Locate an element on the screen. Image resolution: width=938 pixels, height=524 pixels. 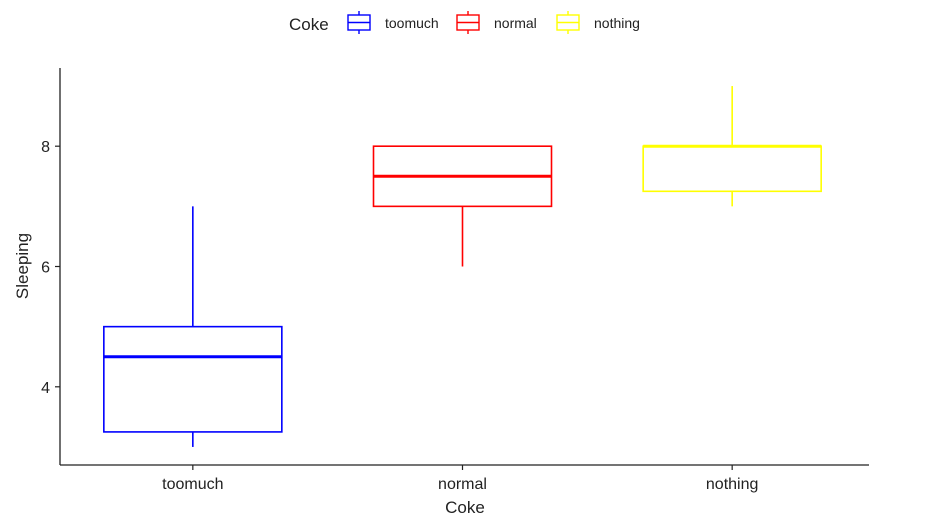
legend-title: Coke is located at coordinates (309, 24).